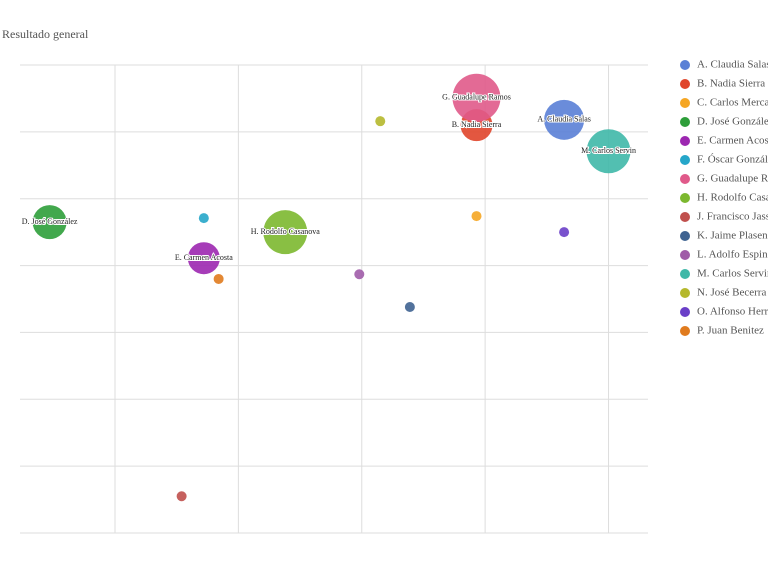  I want to click on bubble-label: D. José González, so click(50, 221).